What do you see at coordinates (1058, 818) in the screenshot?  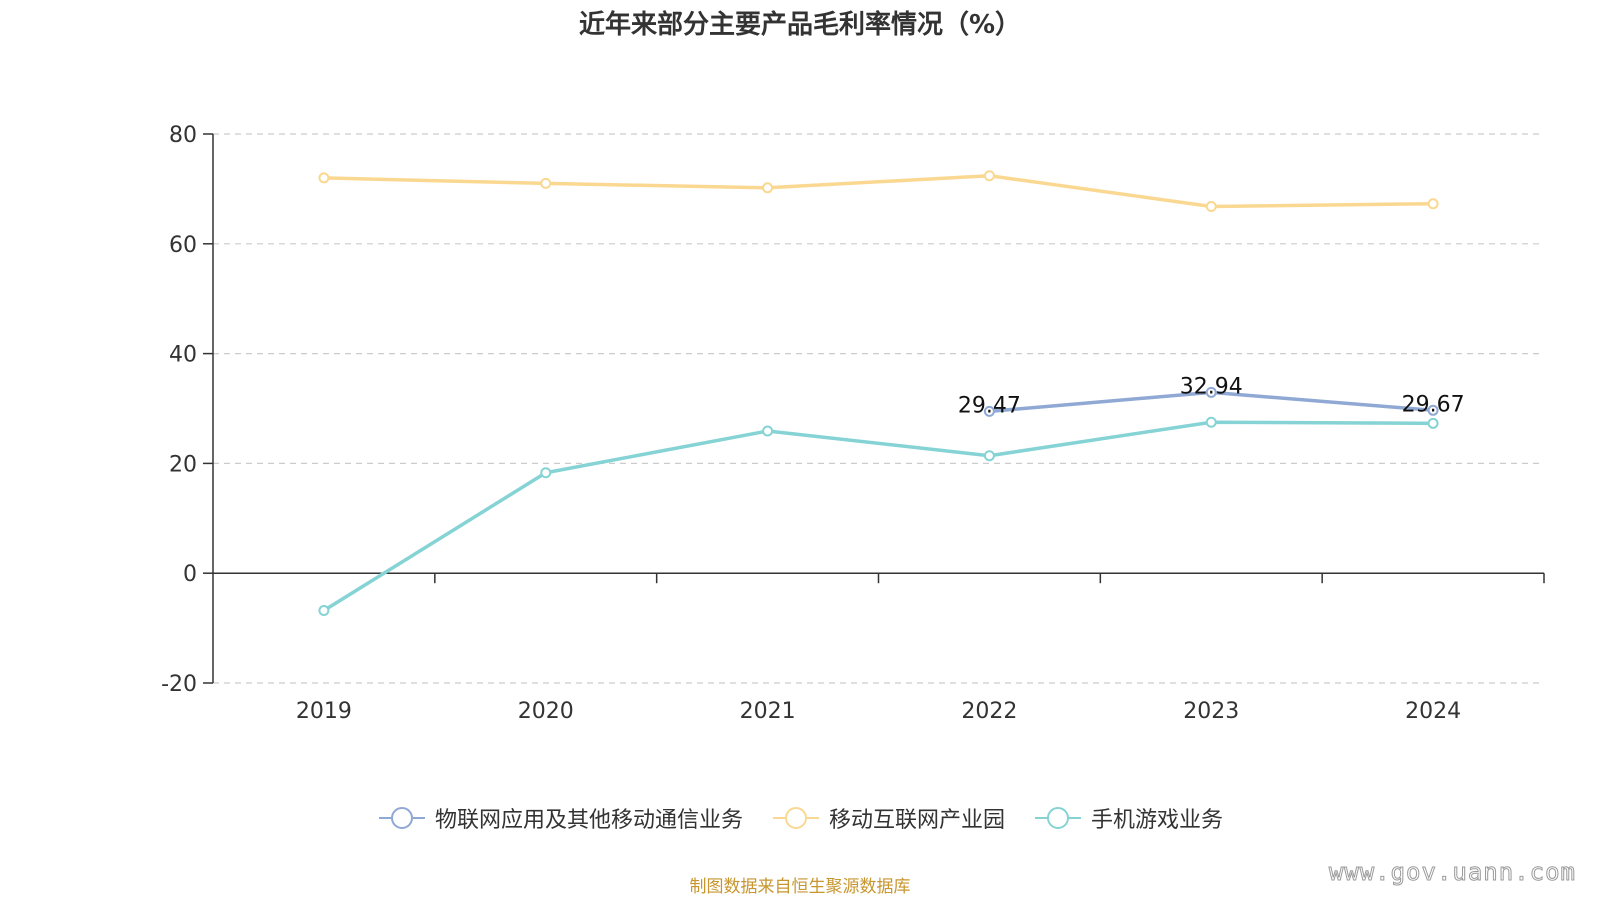 I see `legend-marker-games` at bounding box center [1058, 818].